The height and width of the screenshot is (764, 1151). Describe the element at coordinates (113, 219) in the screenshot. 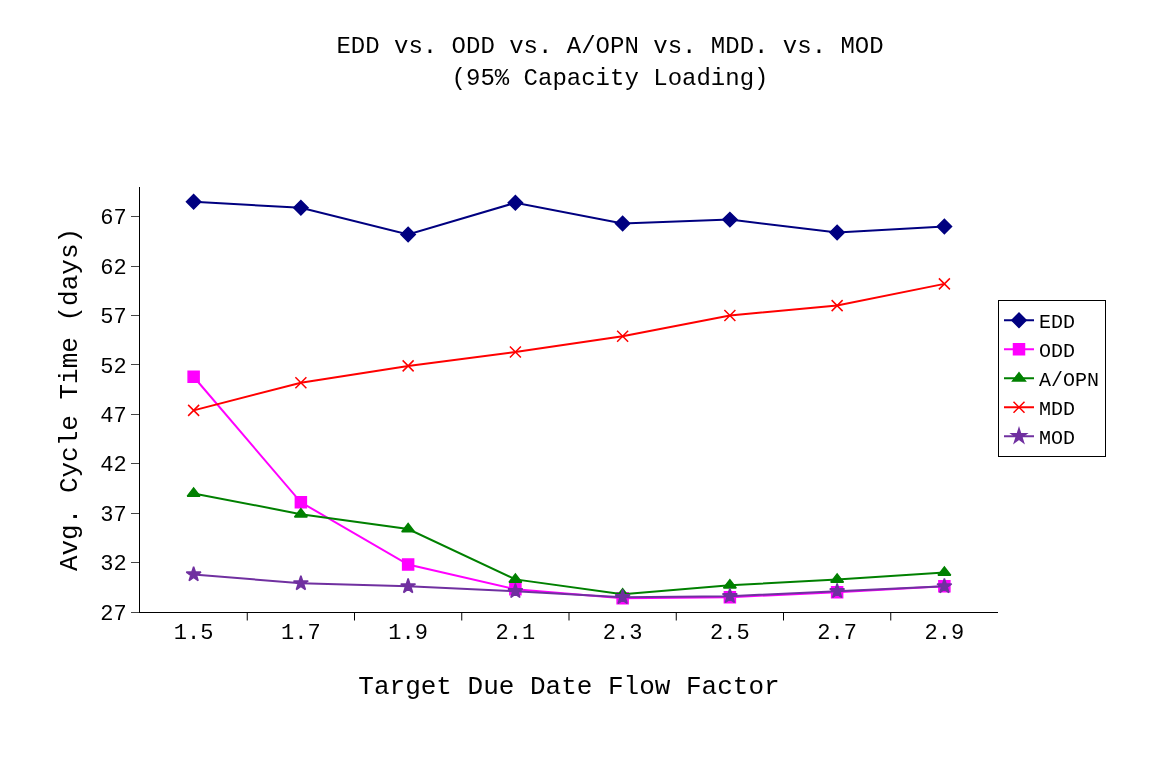

I see `y-tick-label: 67` at that location.